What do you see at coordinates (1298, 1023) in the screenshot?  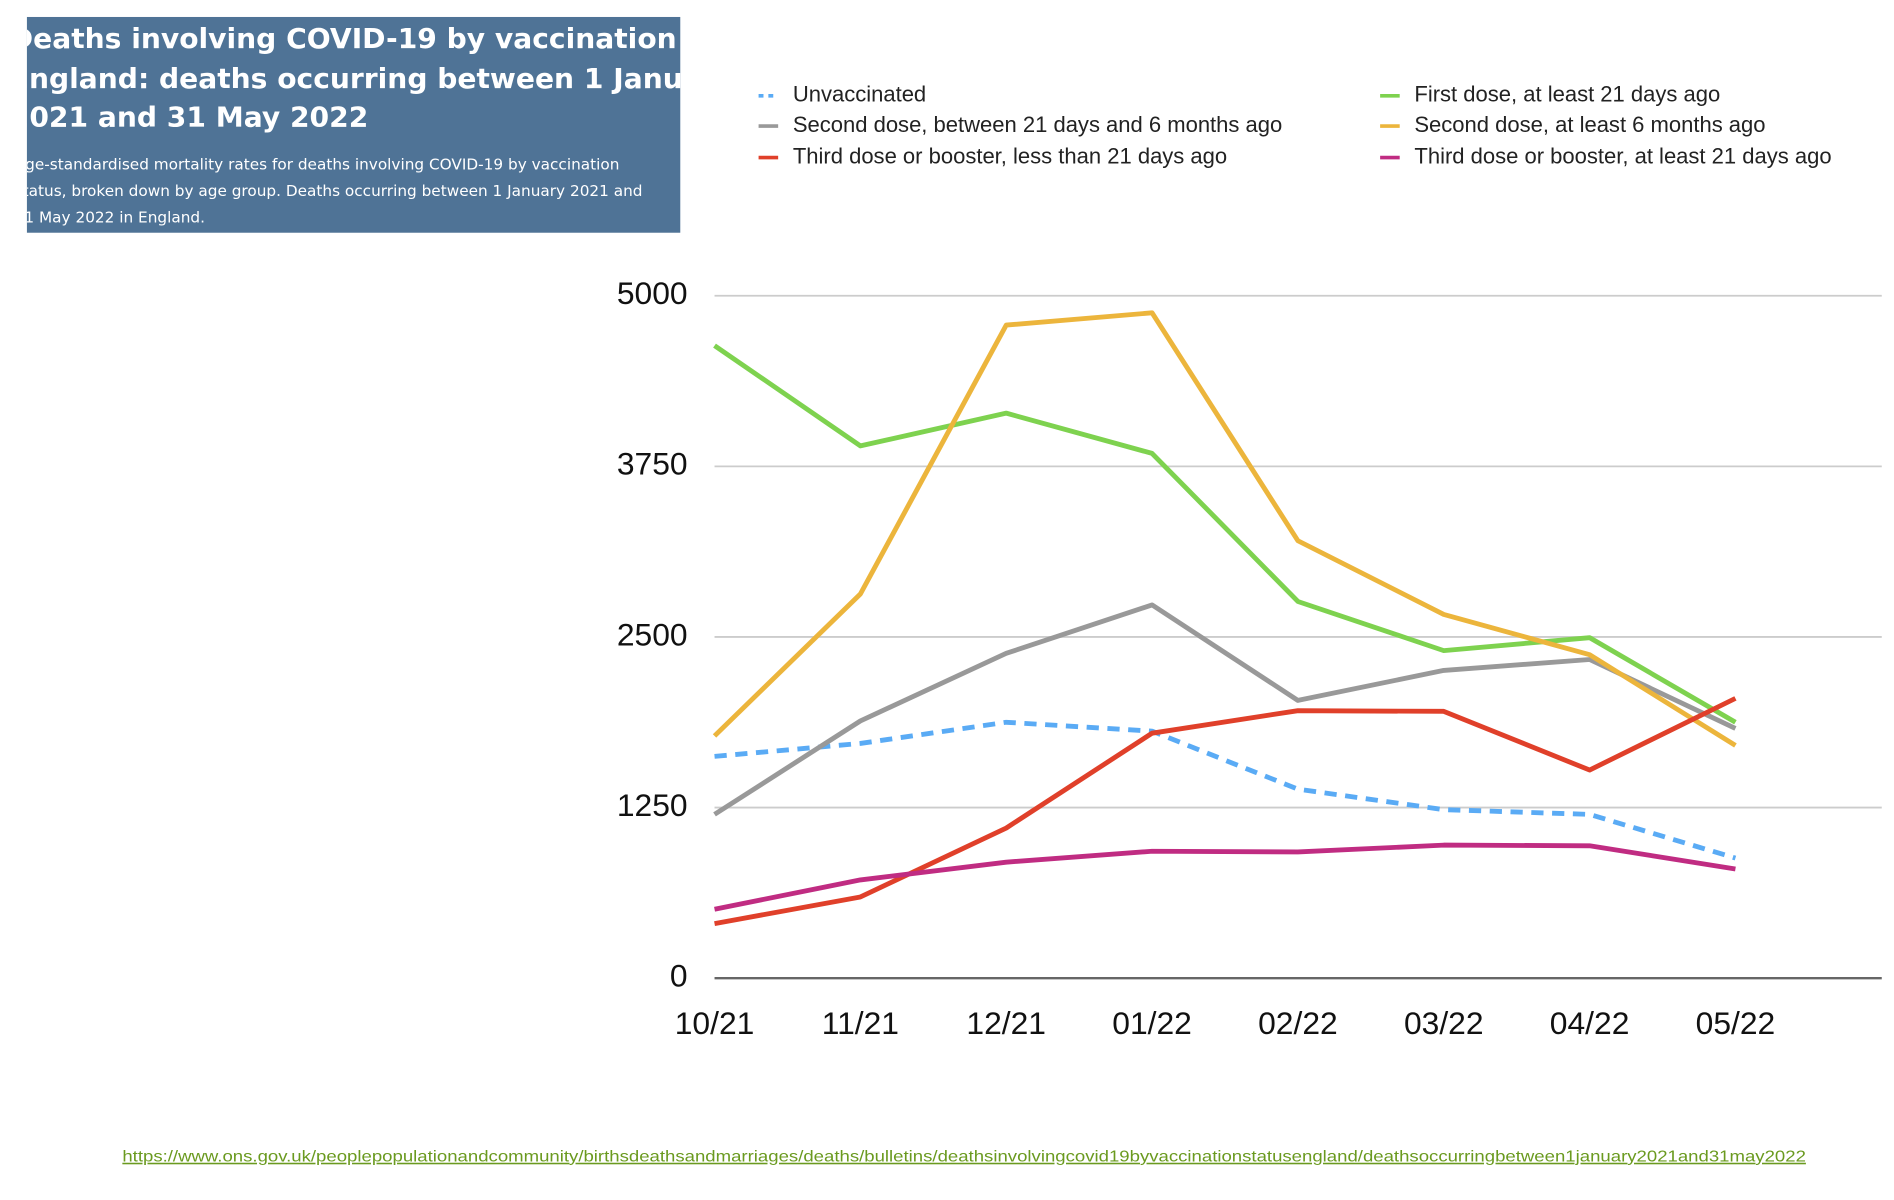 I see `x-tick-label: 02/22` at bounding box center [1298, 1023].